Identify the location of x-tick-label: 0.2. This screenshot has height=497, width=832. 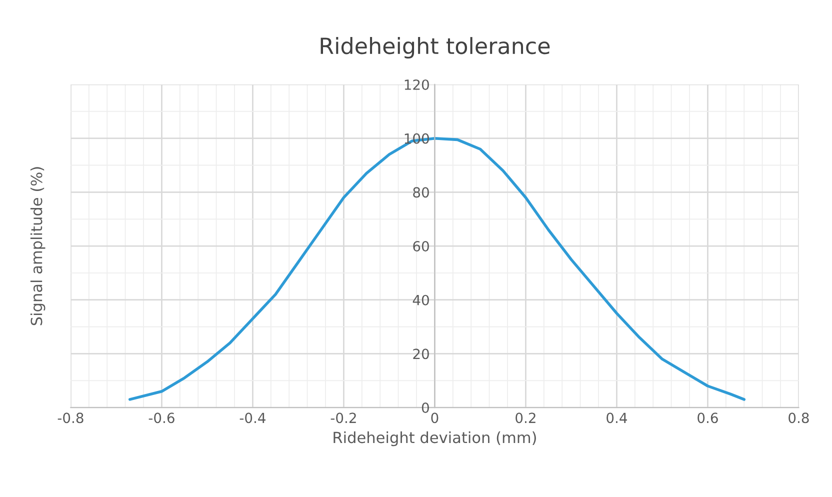
(526, 418).